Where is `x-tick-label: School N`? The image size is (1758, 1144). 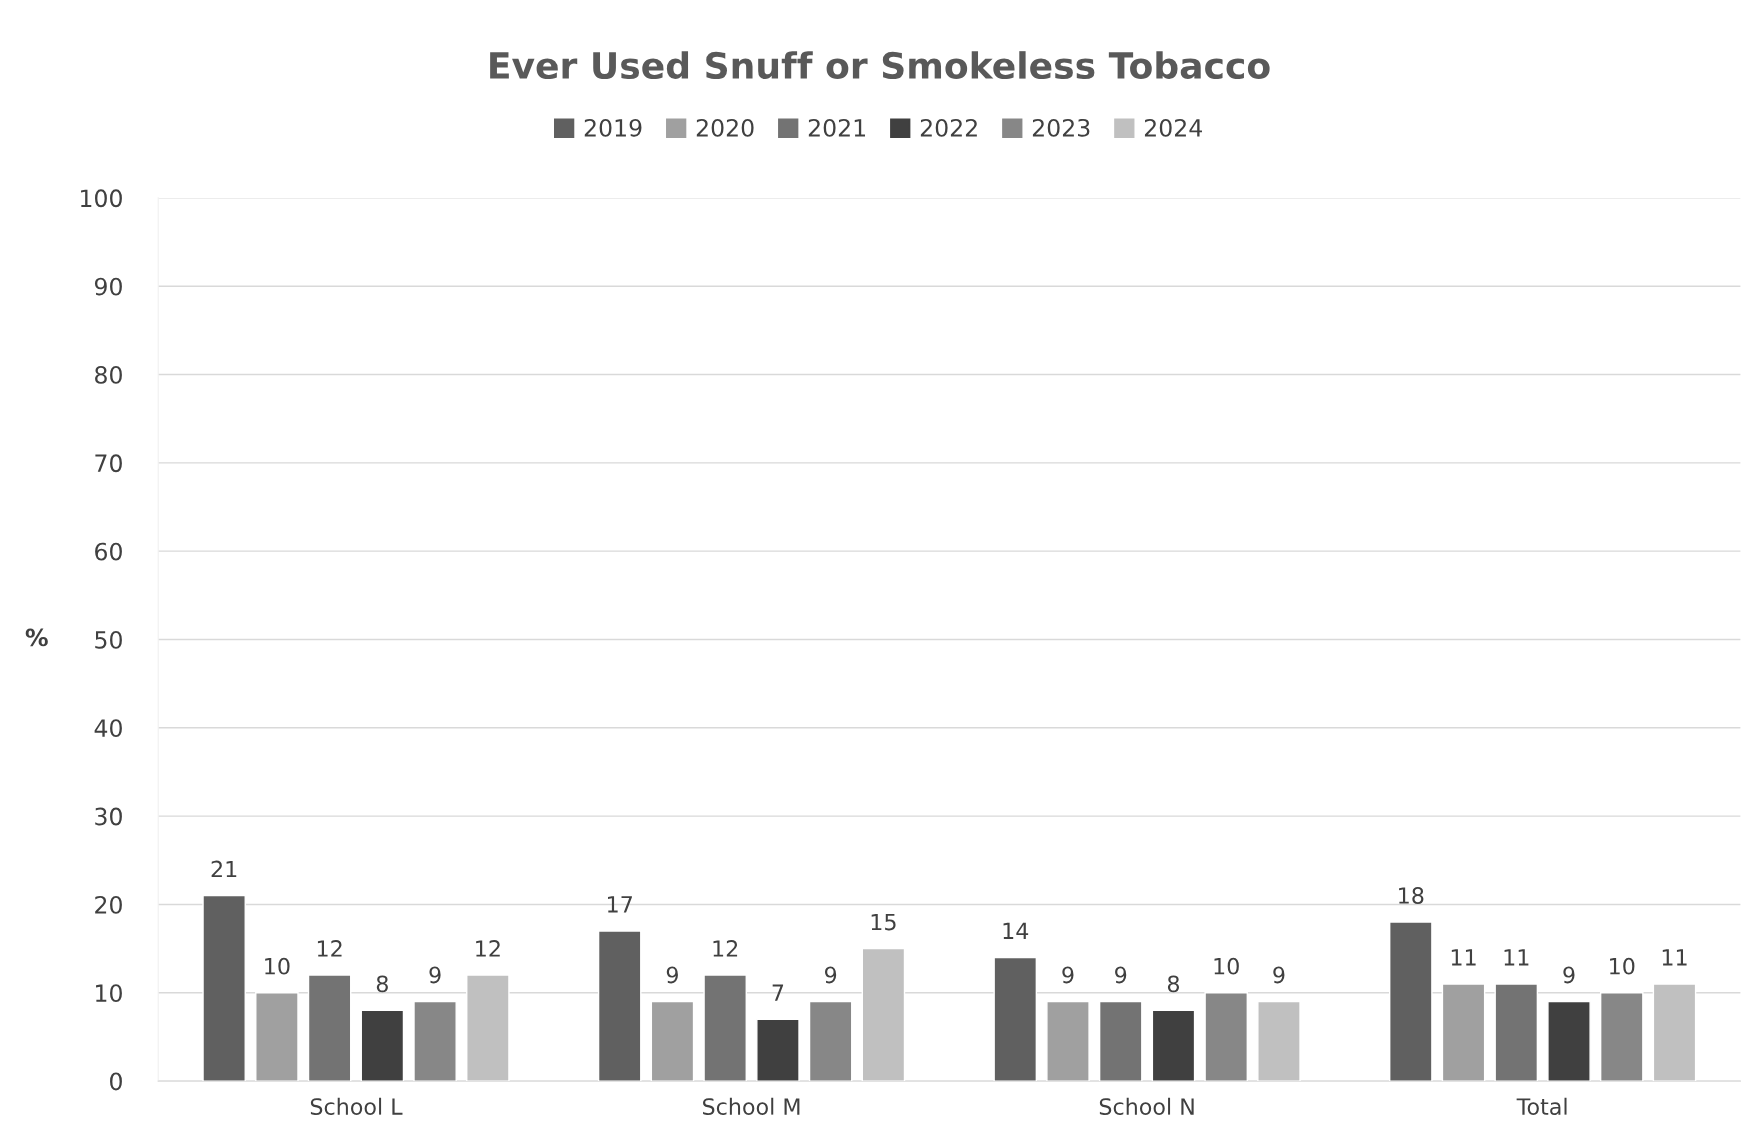
x-tick-label: School N is located at coordinates (1146, 1106).